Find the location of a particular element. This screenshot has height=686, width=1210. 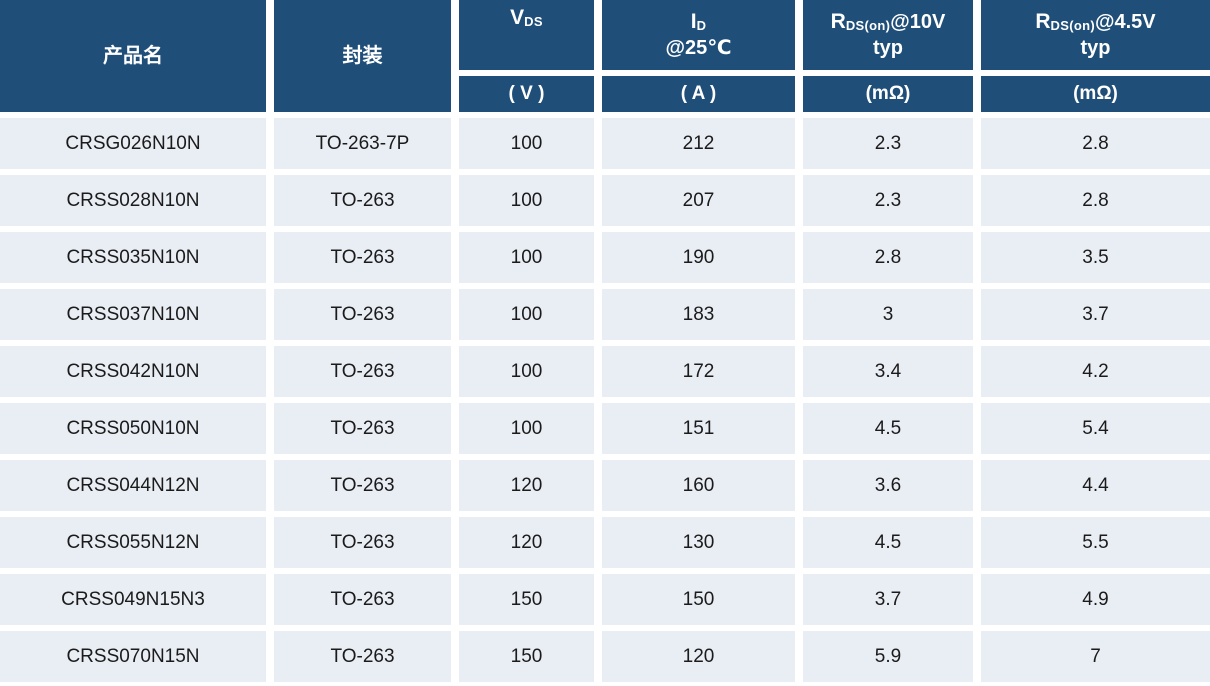

cell-product: CRSS049N15N3 is located at coordinates (133, 599).